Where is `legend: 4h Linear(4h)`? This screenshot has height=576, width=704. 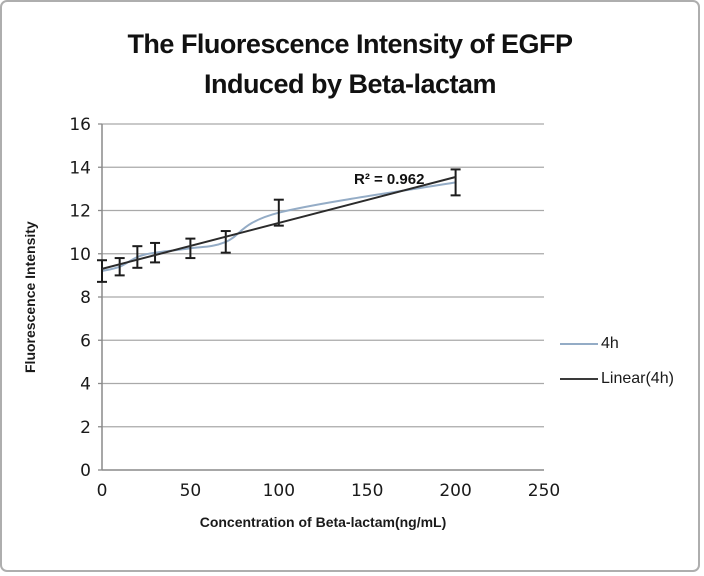 legend: 4h Linear(4h) is located at coordinates (617, 361).